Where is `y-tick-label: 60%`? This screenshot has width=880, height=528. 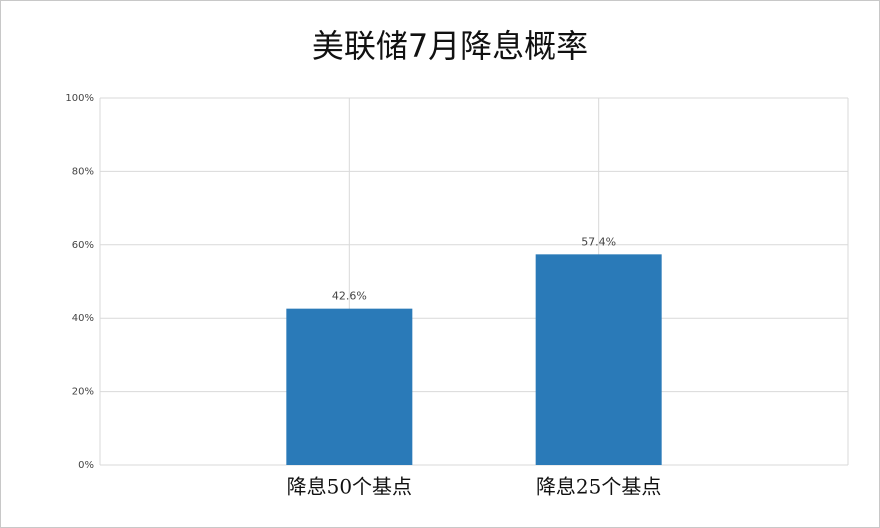
y-tick-label: 60% is located at coordinates (83, 245).